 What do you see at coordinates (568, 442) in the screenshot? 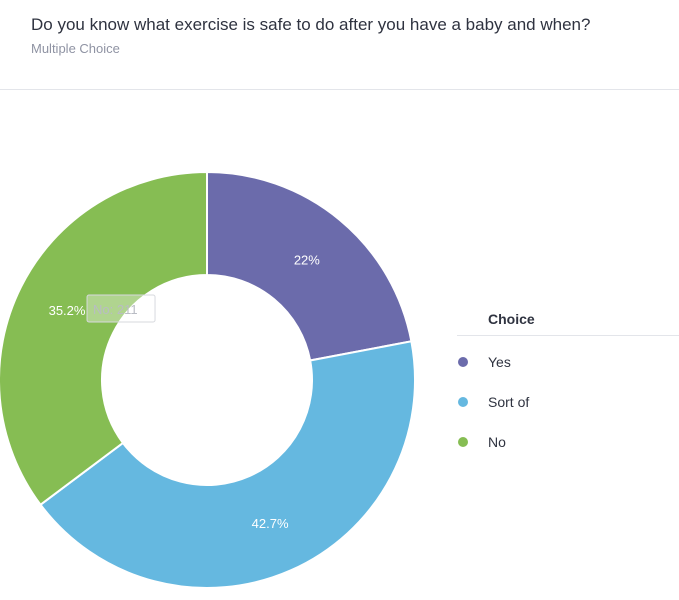
I see `legend-item-no: No` at bounding box center [568, 442].